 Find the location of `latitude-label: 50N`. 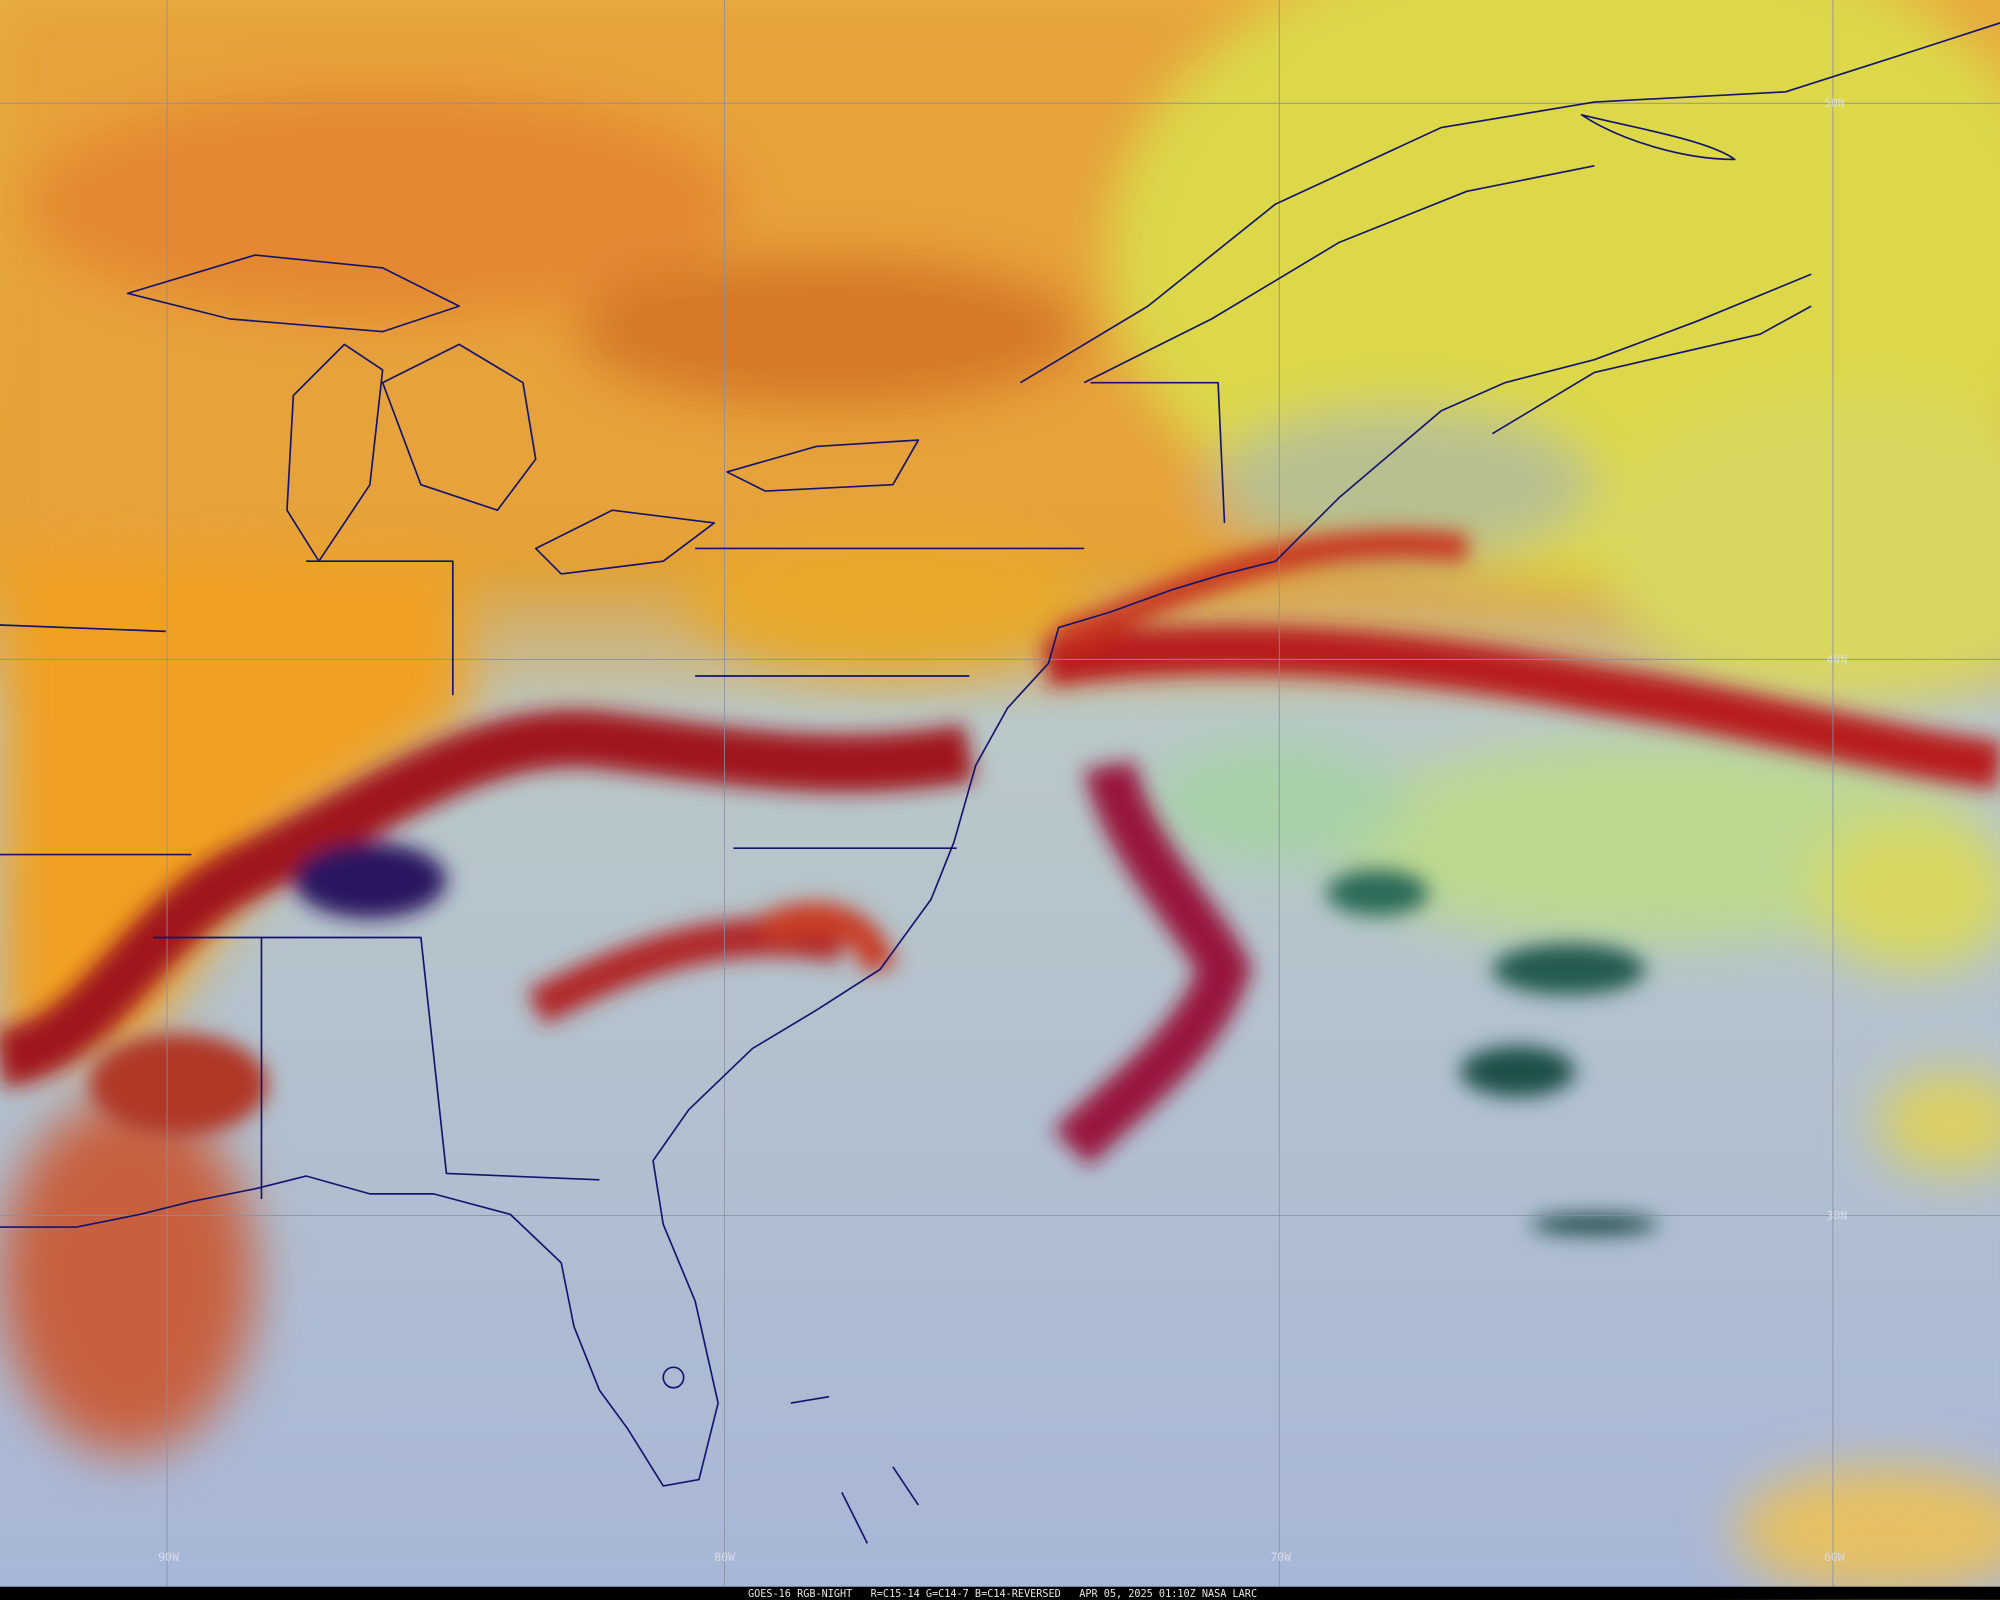

latitude-label: 50N is located at coordinates (1834, 103).